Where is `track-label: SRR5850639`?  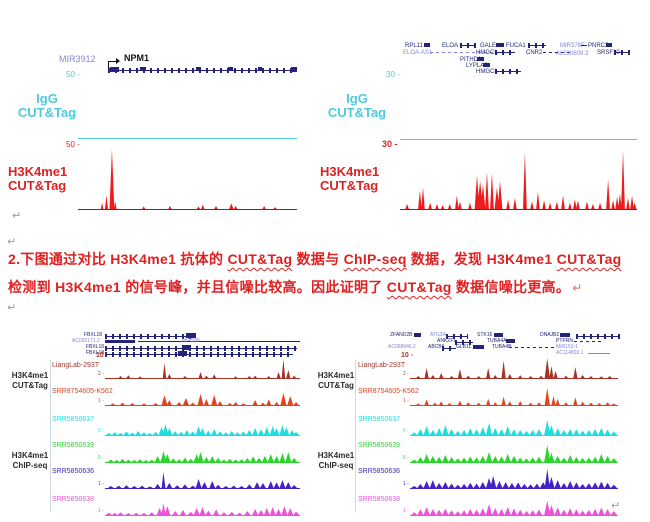 track-label: SRR5850639 is located at coordinates (379, 445).